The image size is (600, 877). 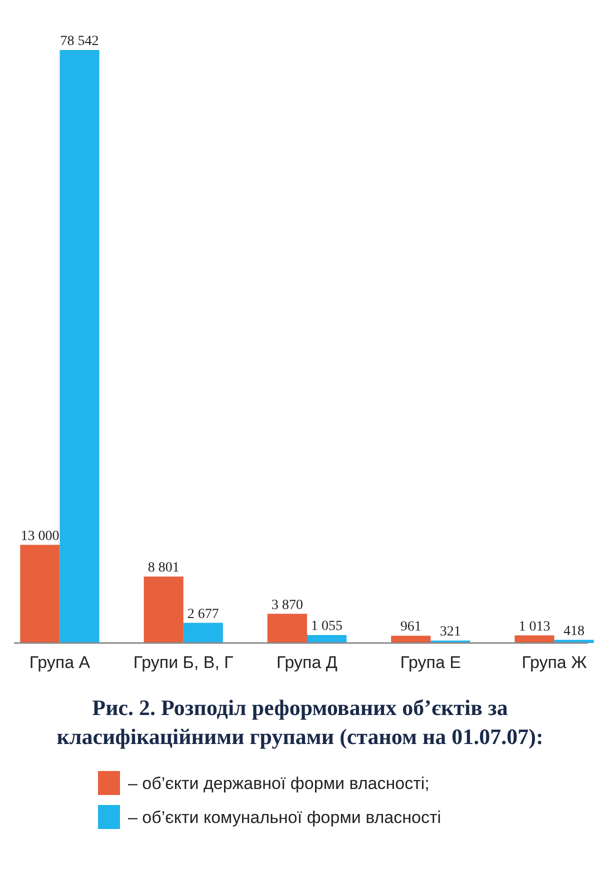 What do you see at coordinates (79, 41) in the screenshot?
I see `data-label: 78 542` at bounding box center [79, 41].